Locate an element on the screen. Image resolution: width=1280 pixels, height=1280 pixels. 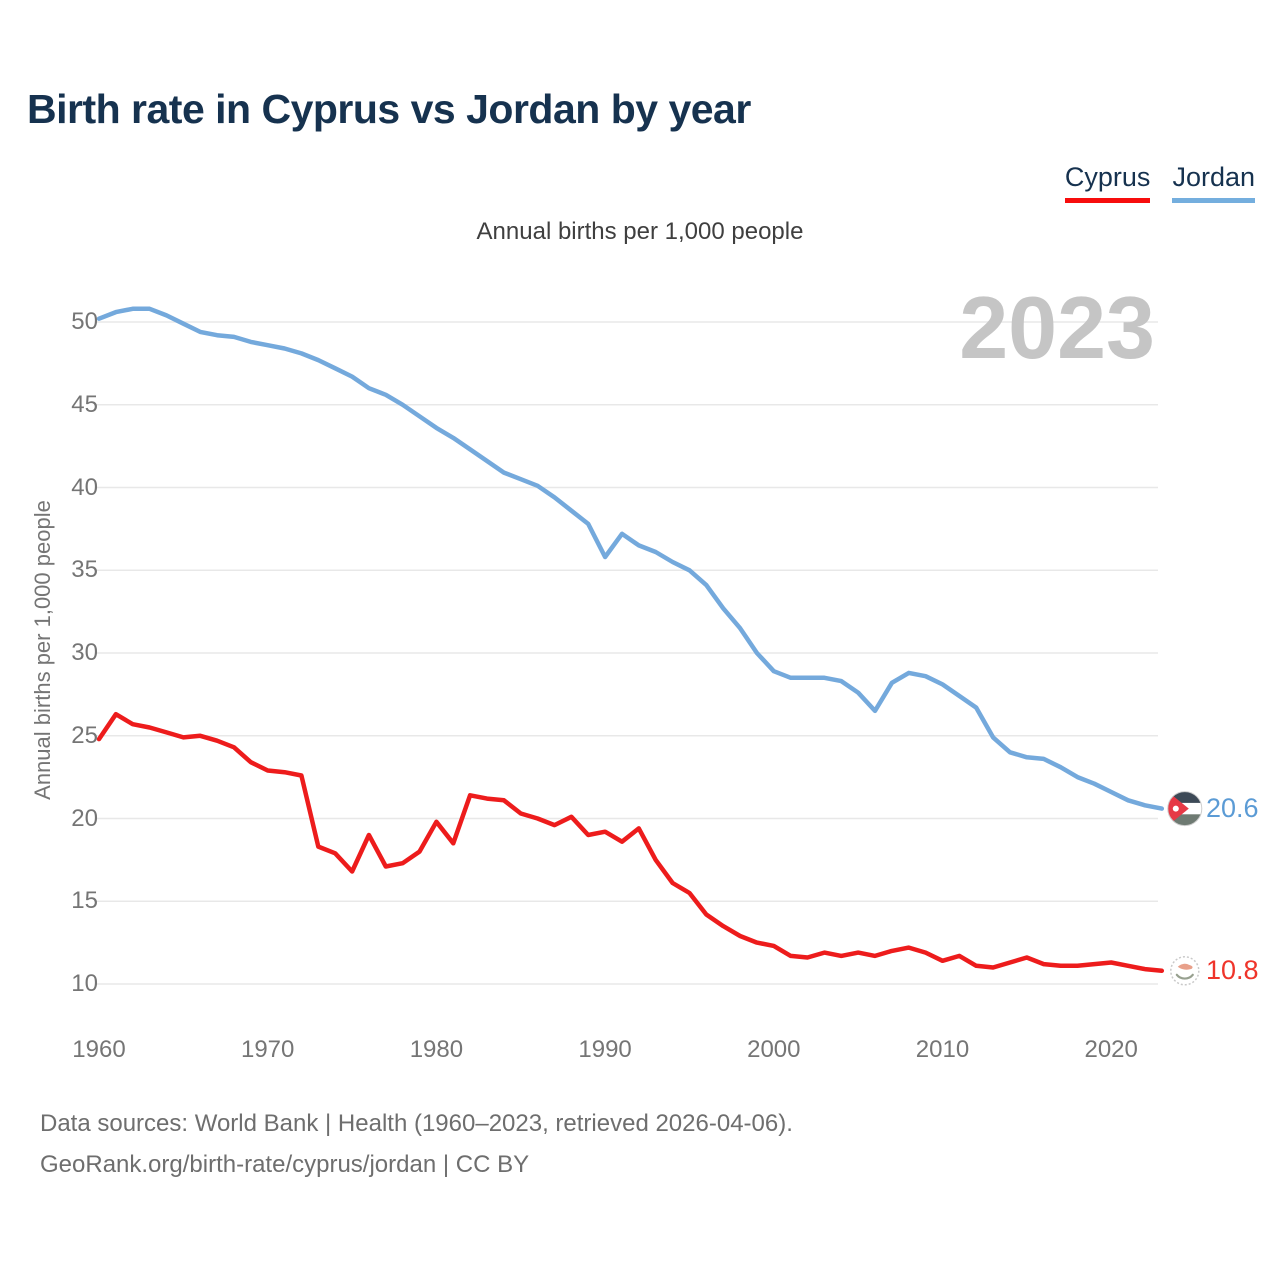
chart-title: Birth rate in Cyprus vs Jordan by year is located at coordinates (389, 109).